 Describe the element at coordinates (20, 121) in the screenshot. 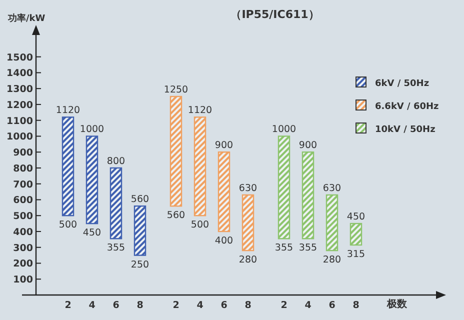

I see `y-tick-label: 1100` at that location.